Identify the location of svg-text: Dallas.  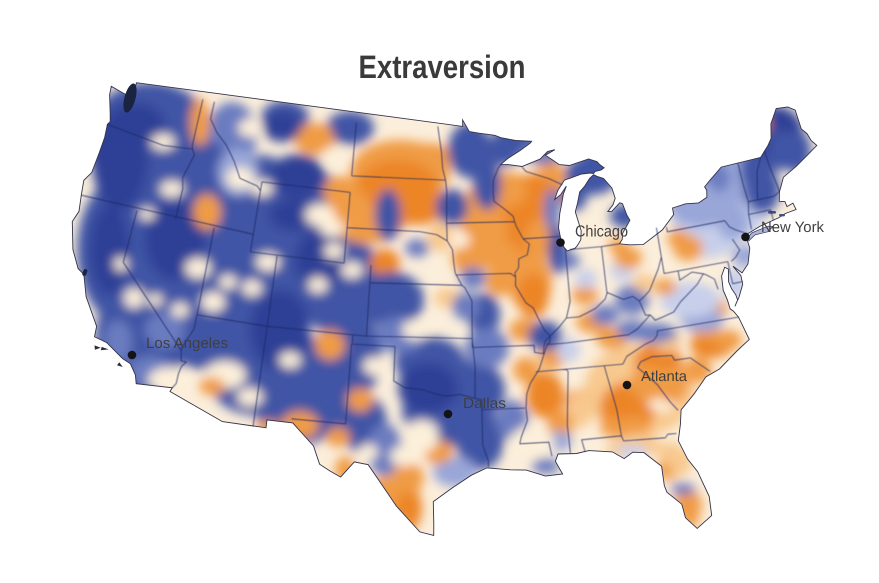
(484, 404).